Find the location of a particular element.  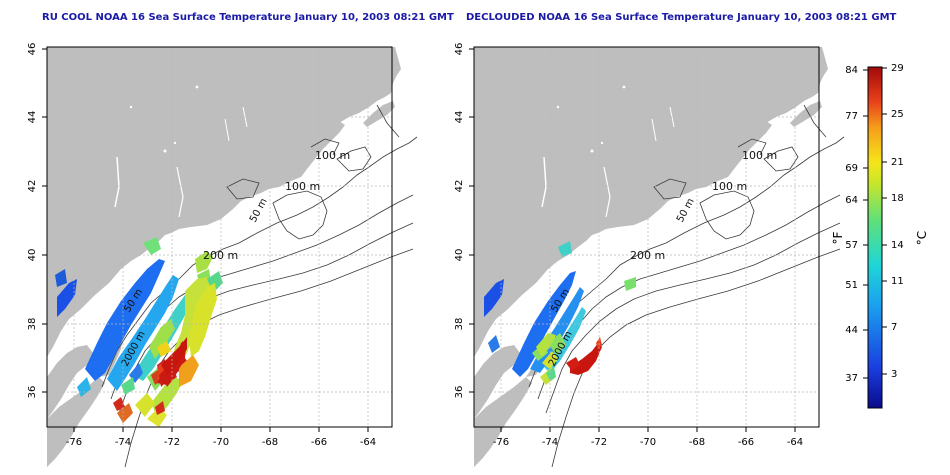

colorbar-gradient is located at coordinates (875, 237).